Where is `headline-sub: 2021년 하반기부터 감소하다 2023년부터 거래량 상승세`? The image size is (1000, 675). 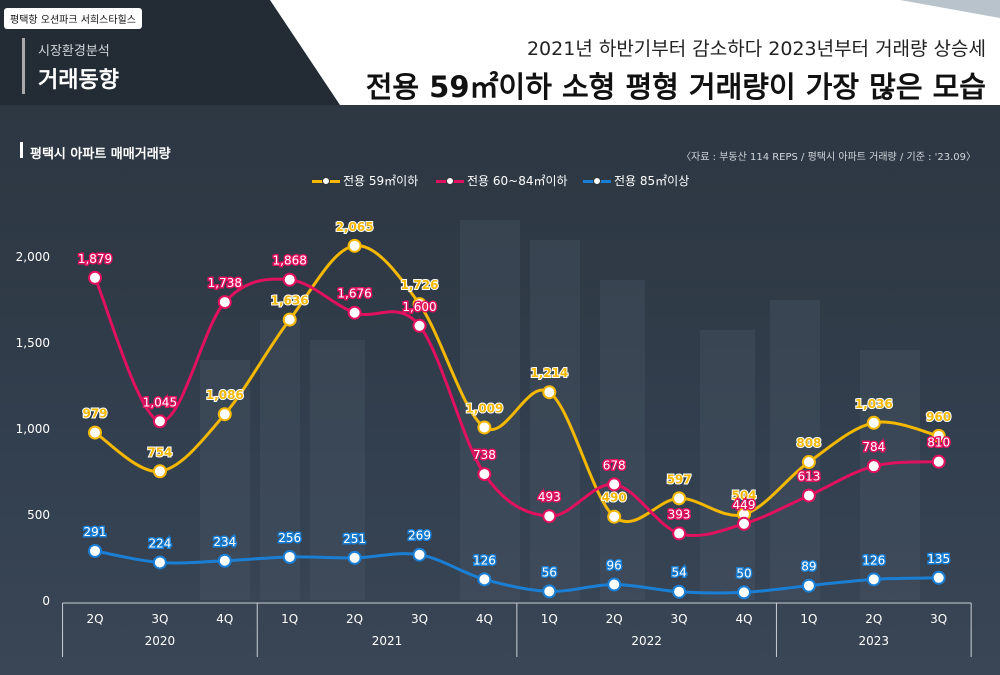 headline-sub: 2021년 하반기부터 감소하다 2023년부터 거래량 상승세 is located at coordinates (756, 49).